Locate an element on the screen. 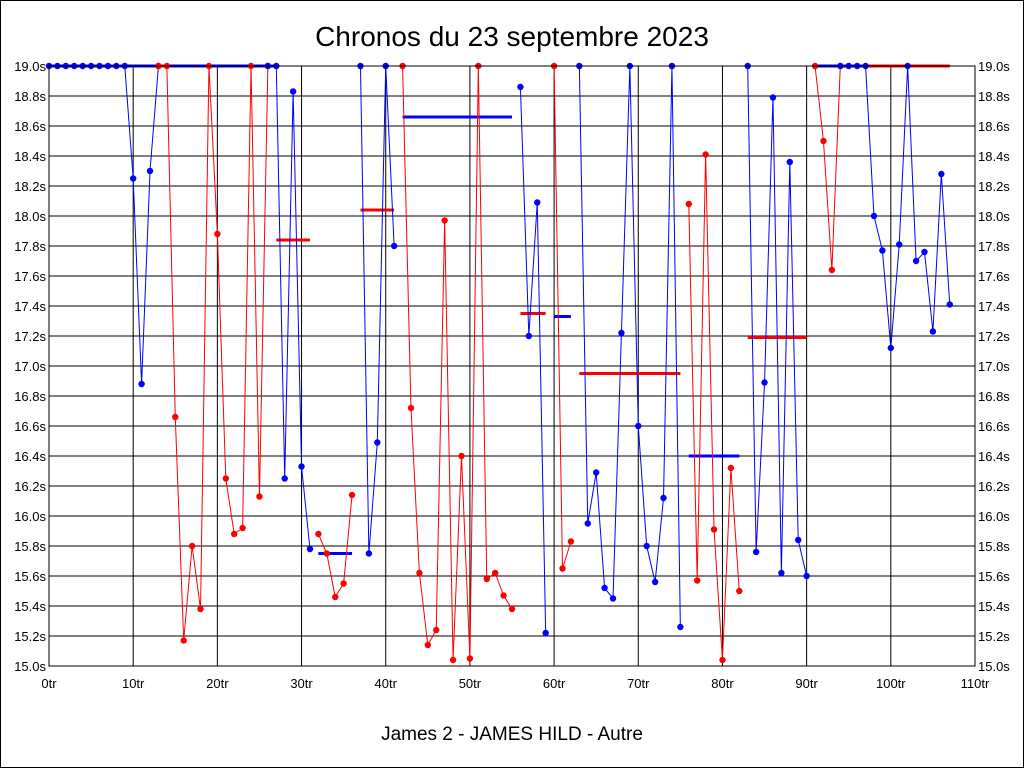 The image size is (1024, 768). x-tick-label: 90tr is located at coordinates (806, 683).